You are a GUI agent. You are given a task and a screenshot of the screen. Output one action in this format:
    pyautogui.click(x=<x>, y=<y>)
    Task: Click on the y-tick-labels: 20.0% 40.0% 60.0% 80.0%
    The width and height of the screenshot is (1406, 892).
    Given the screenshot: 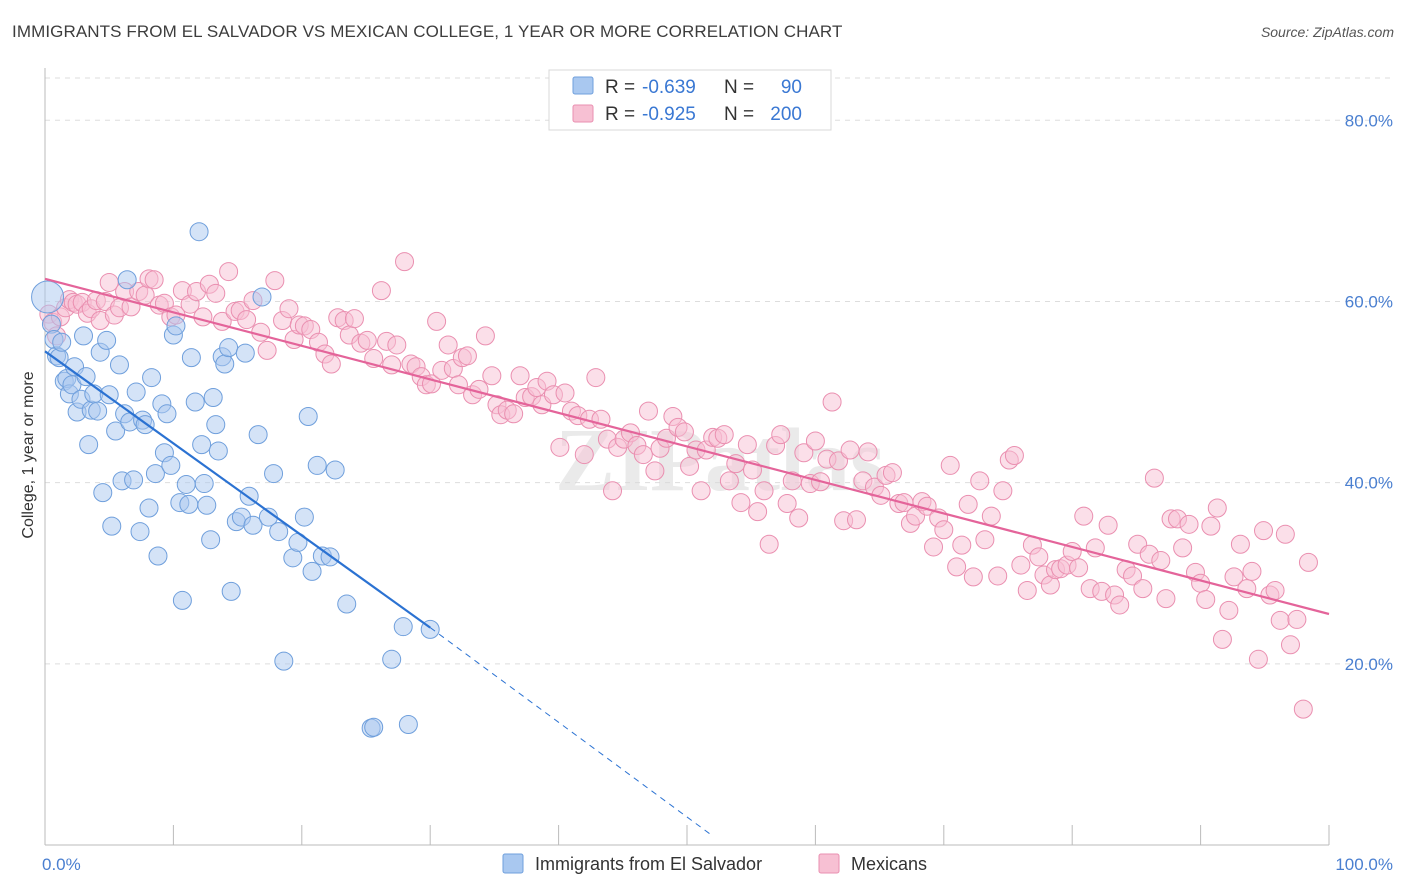 What is the action you would take?
    pyautogui.click(x=1369, y=392)
    